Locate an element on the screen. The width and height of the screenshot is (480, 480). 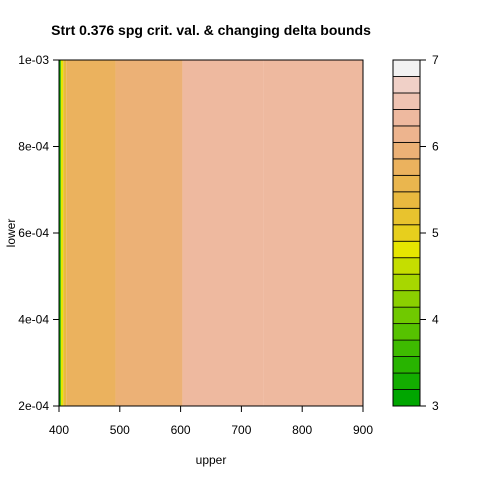
x-tick-label: 500 is located at coordinates (120, 430).